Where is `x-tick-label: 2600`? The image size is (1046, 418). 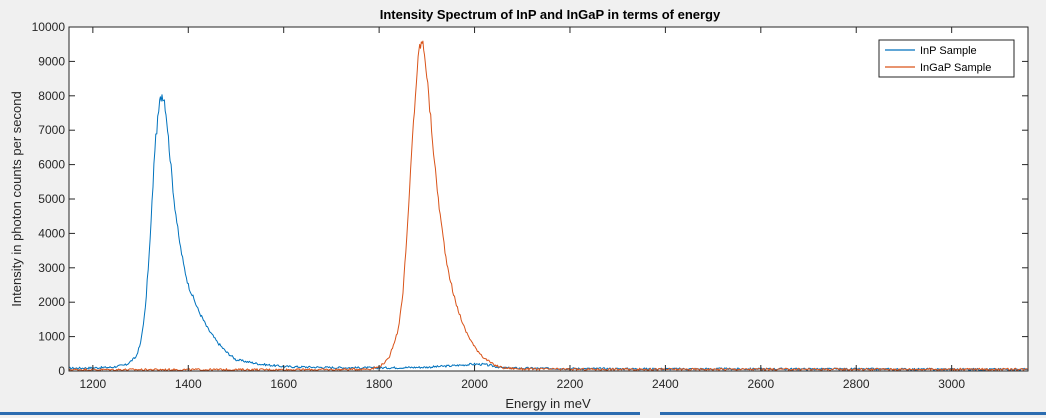 x-tick-label: 2600 is located at coordinates (760, 384).